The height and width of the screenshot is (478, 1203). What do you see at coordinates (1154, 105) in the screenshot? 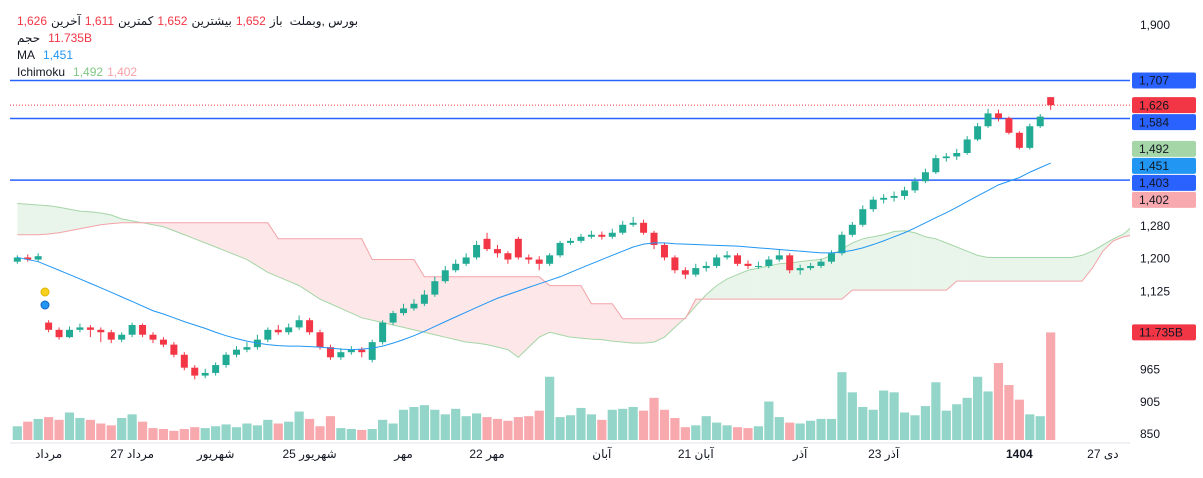
I see `price-label: 1,626` at bounding box center [1154, 105].